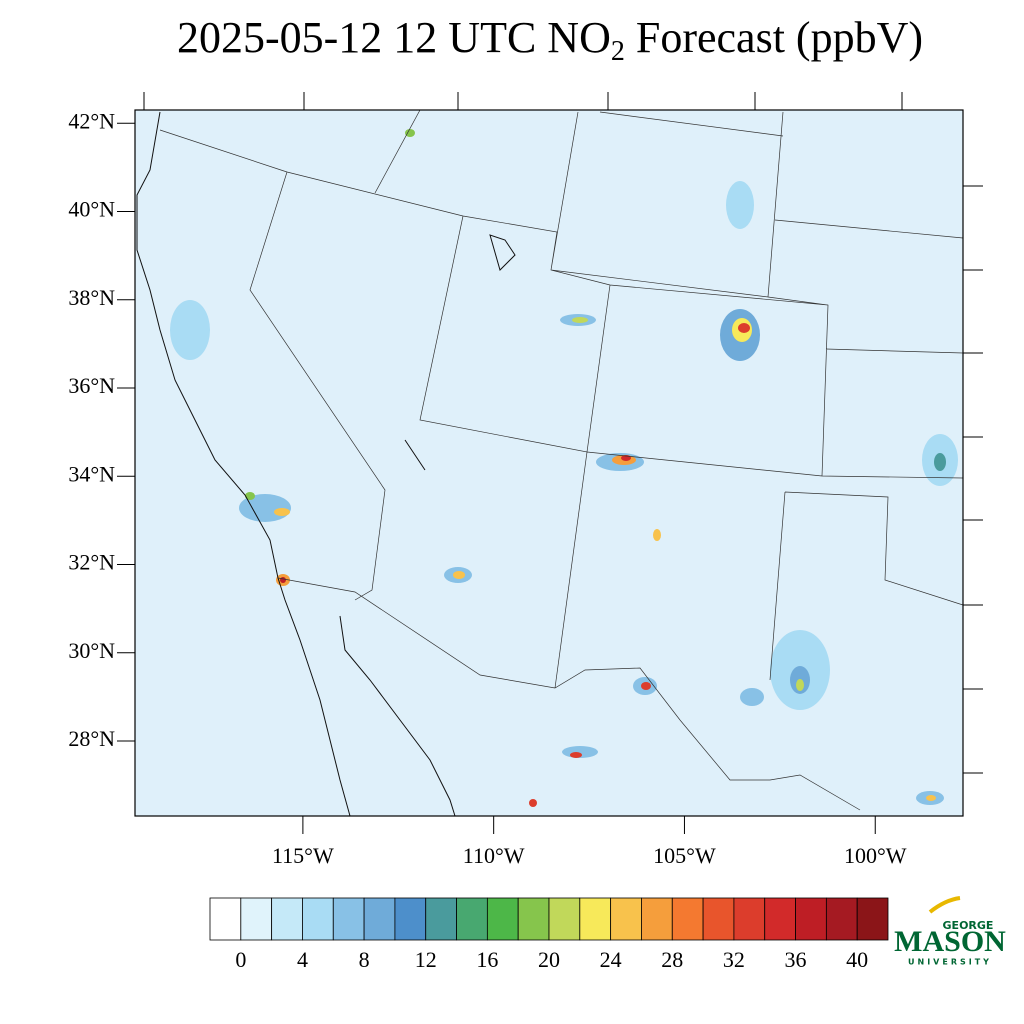  I want to click on colorbar-tick-label: 24, so click(611, 959).